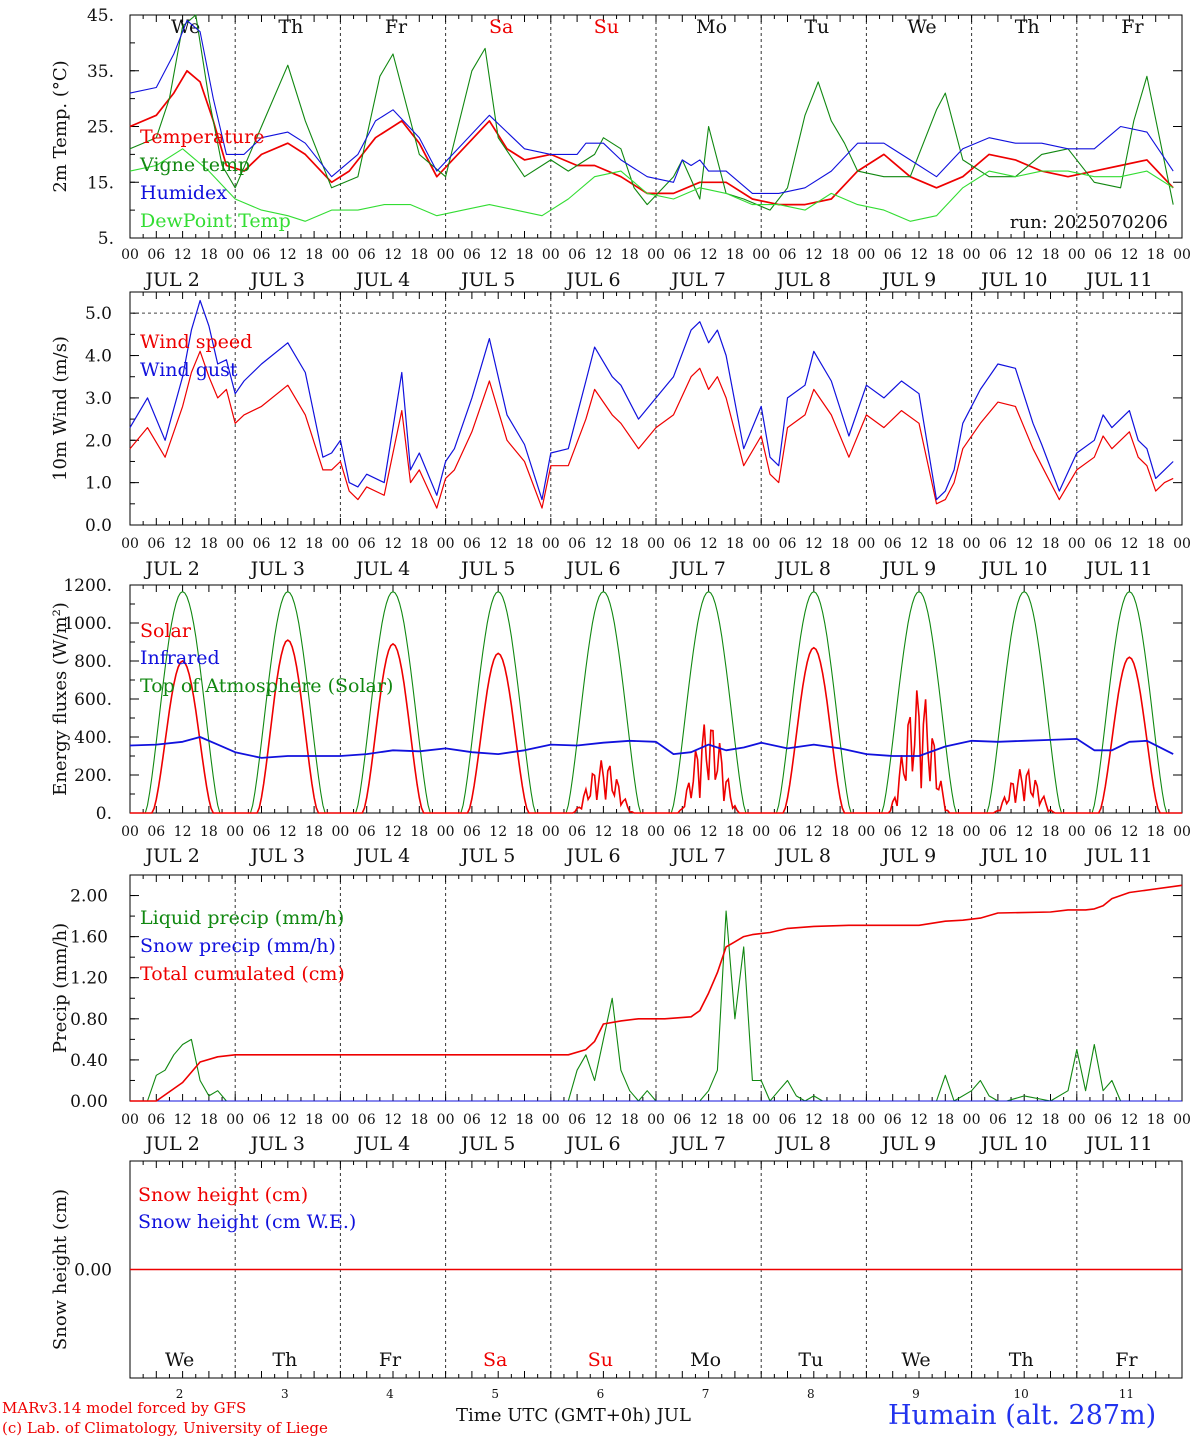 The width and height of the screenshot is (1194, 1440). What do you see at coordinates (651, 747) in the screenshot?
I see `energy-series-infrared` at bounding box center [651, 747].